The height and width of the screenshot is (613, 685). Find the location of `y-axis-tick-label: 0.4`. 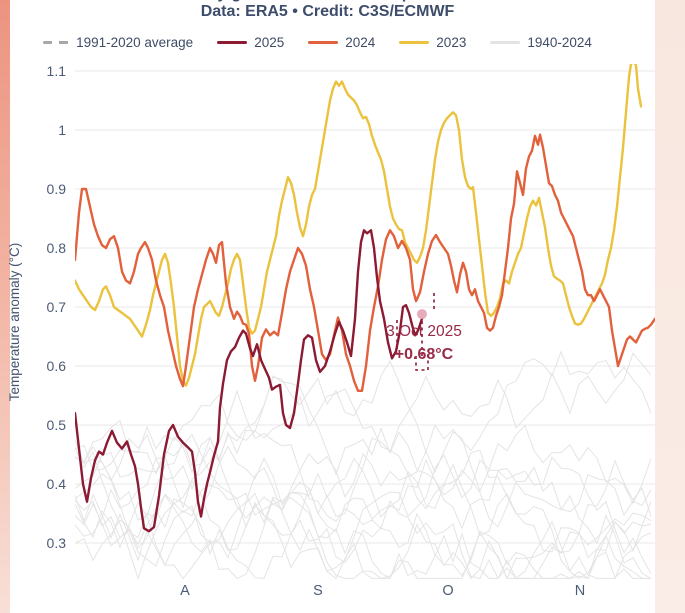

y-axis-tick-label: 0.4 is located at coordinates (57, 484).